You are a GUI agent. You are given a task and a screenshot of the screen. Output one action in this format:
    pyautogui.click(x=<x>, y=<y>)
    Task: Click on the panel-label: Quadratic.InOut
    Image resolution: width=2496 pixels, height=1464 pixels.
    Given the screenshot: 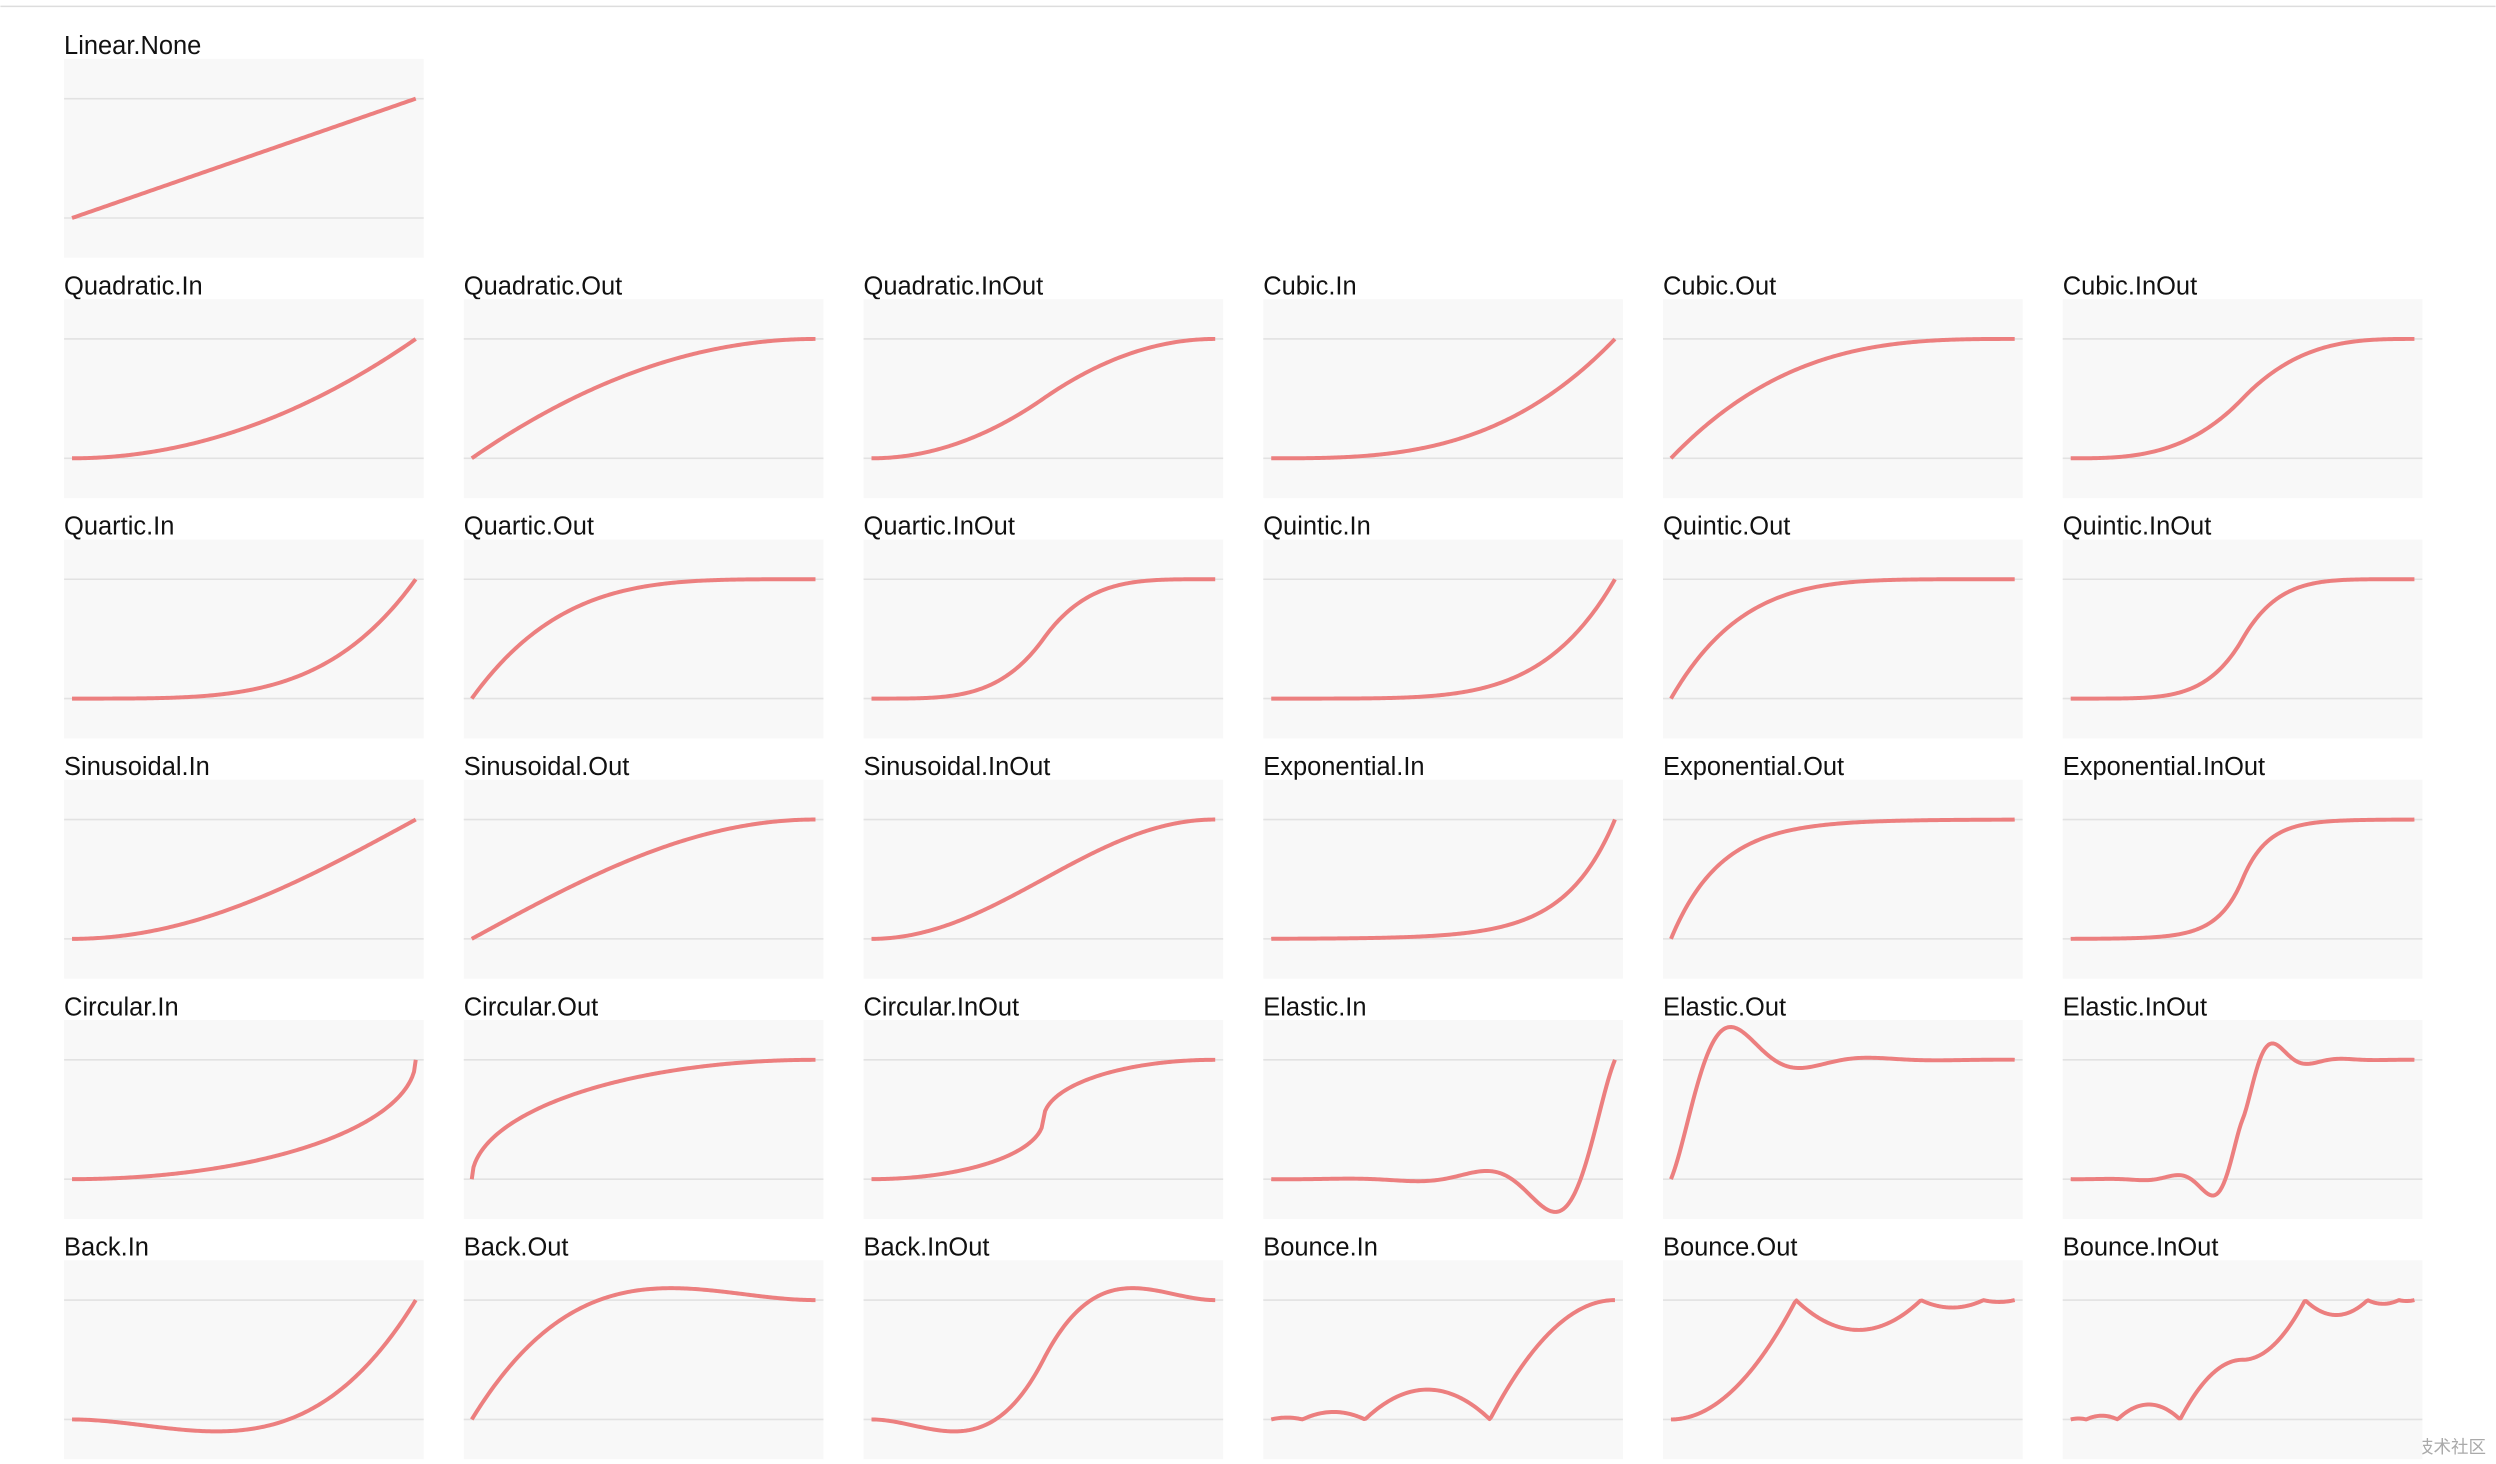 What is the action you would take?
    pyautogui.click(x=954, y=286)
    